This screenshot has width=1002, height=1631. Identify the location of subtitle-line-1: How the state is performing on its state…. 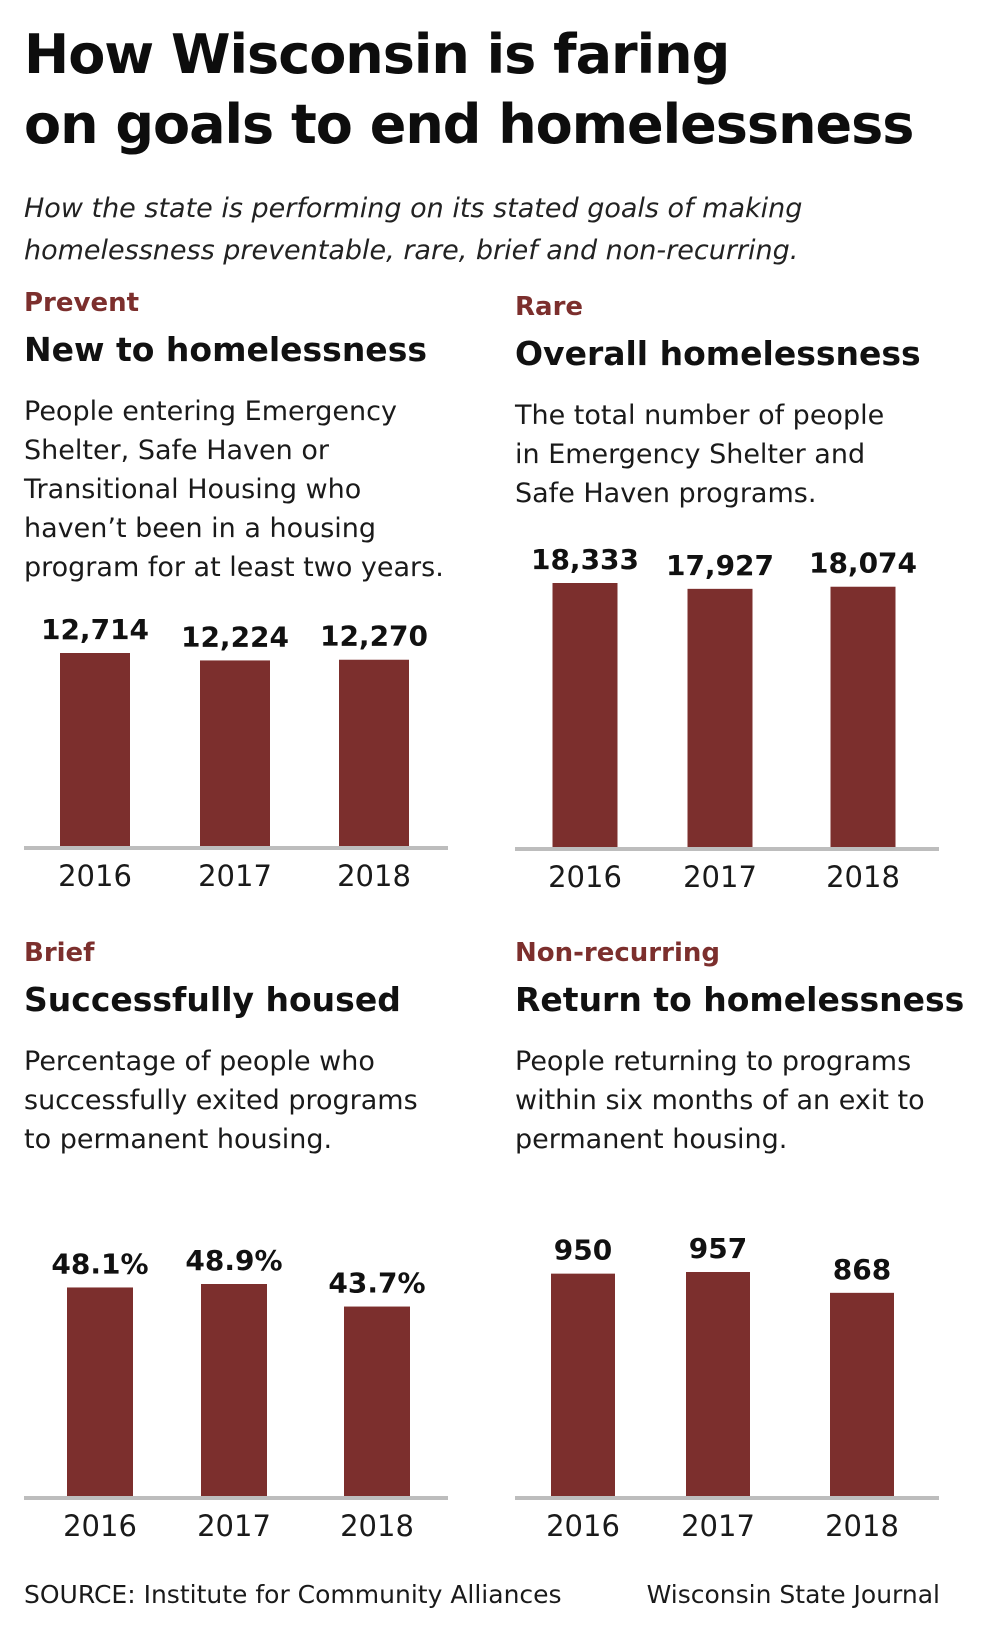
(413, 208).